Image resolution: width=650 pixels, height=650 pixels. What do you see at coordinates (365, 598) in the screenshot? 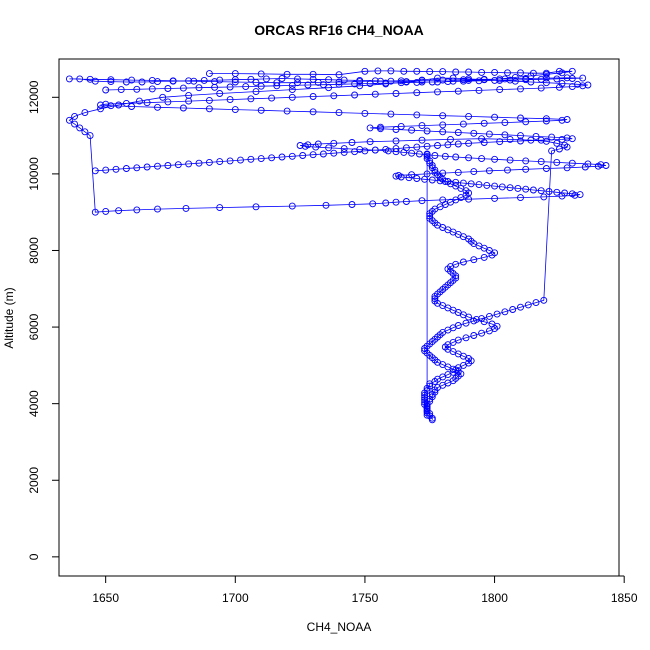
I see `x-tick-label: 1750` at bounding box center [365, 598].